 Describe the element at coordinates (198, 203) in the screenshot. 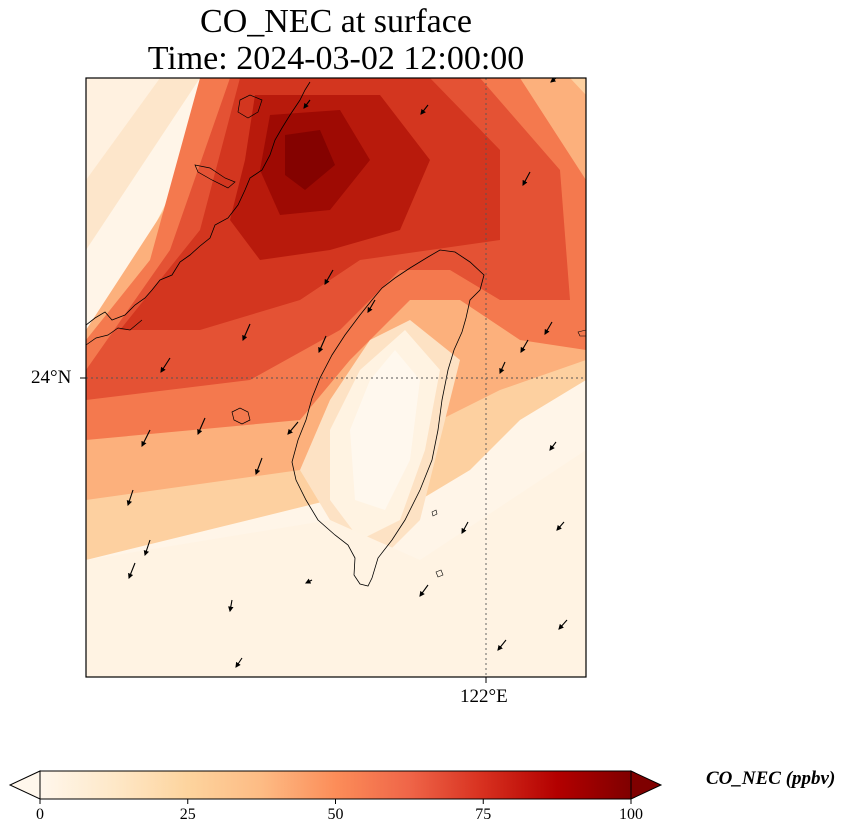

I see `china-coastline` at that location.